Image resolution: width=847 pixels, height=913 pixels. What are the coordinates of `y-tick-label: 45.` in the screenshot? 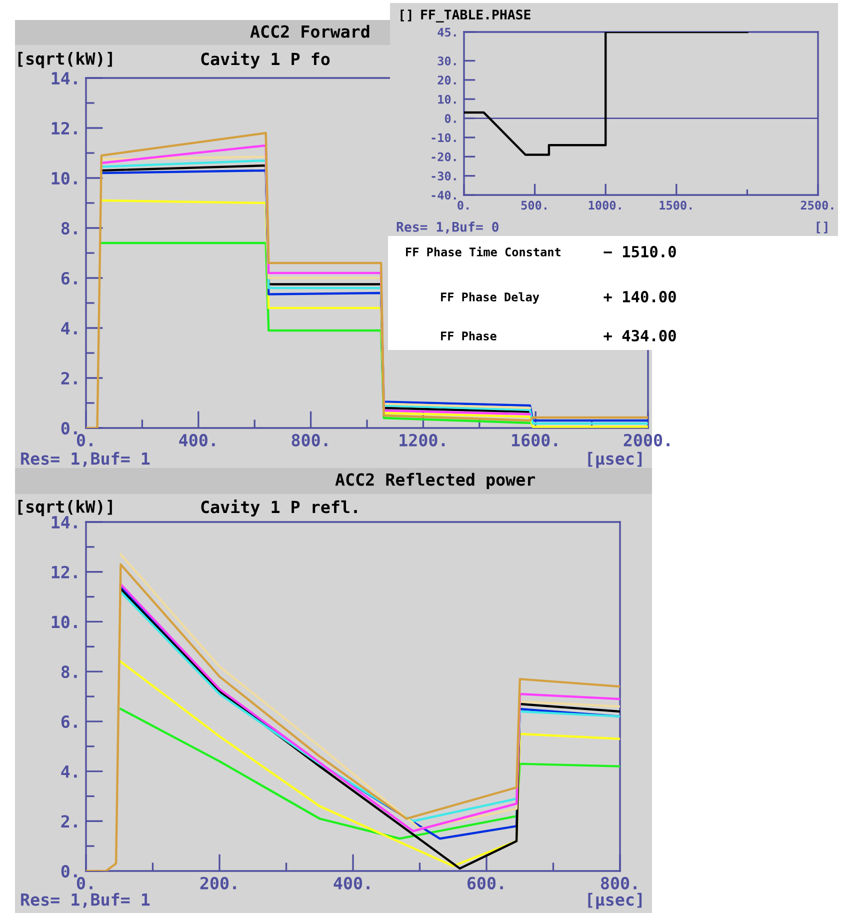 It's located at (447, 32).